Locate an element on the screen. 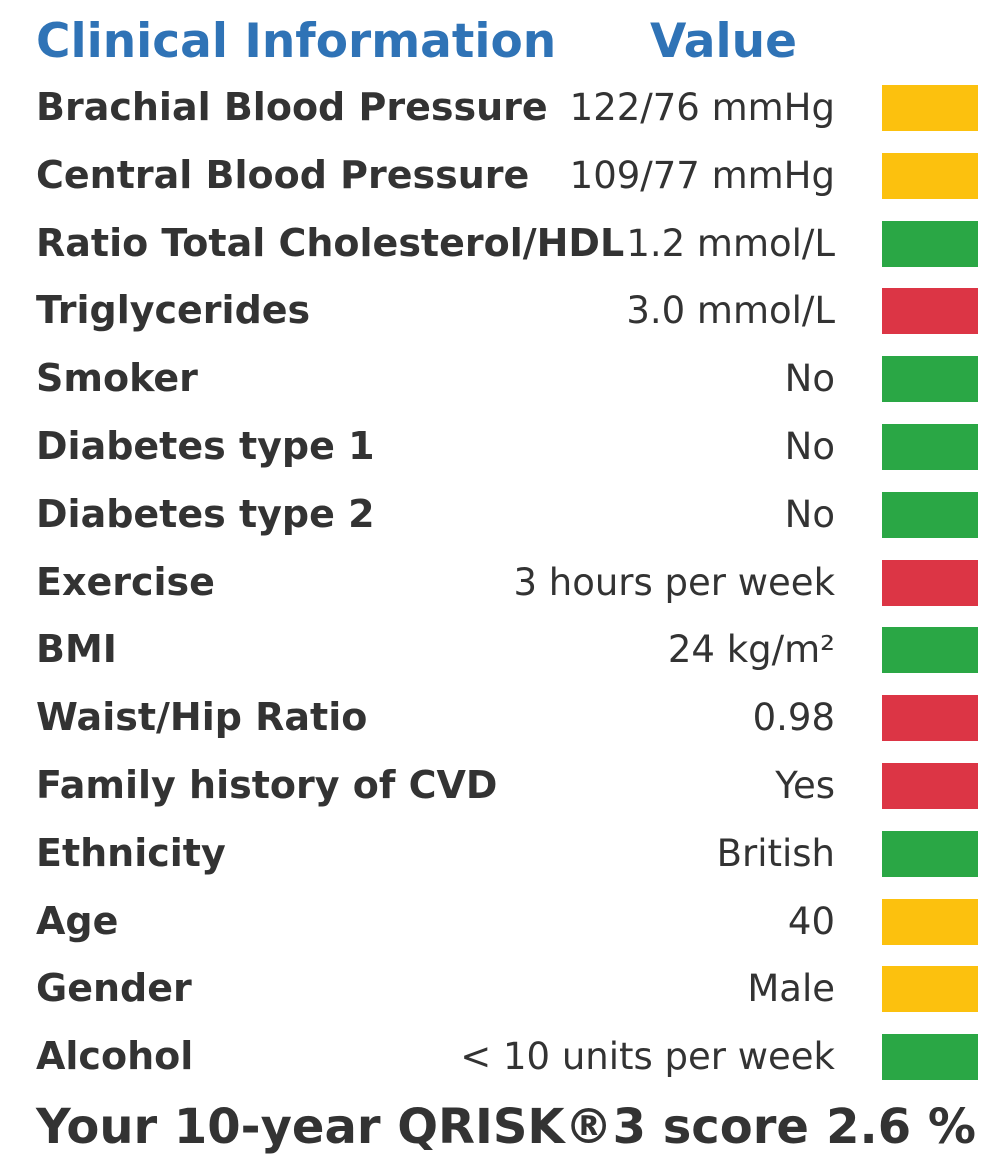 The height and width of the screenshot is (1173, 1000). row-label: Family history of CVD is located at coordinates (267, 784).